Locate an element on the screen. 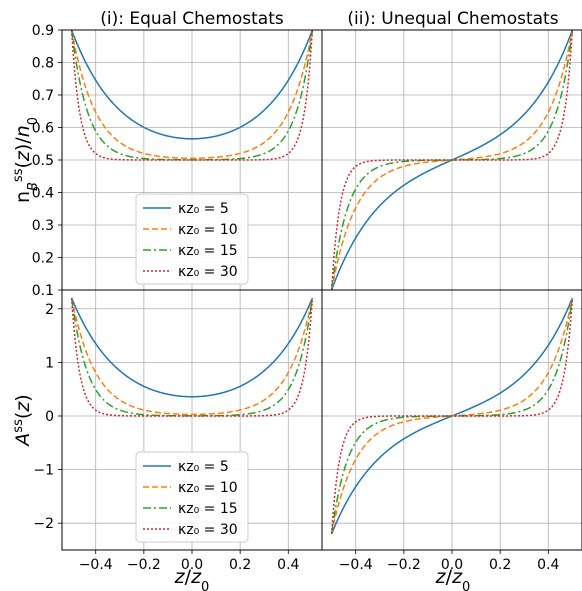 This screenshot has width=582, height=591. y-tick-label: 0.7 is located at coordinates (43, 96).